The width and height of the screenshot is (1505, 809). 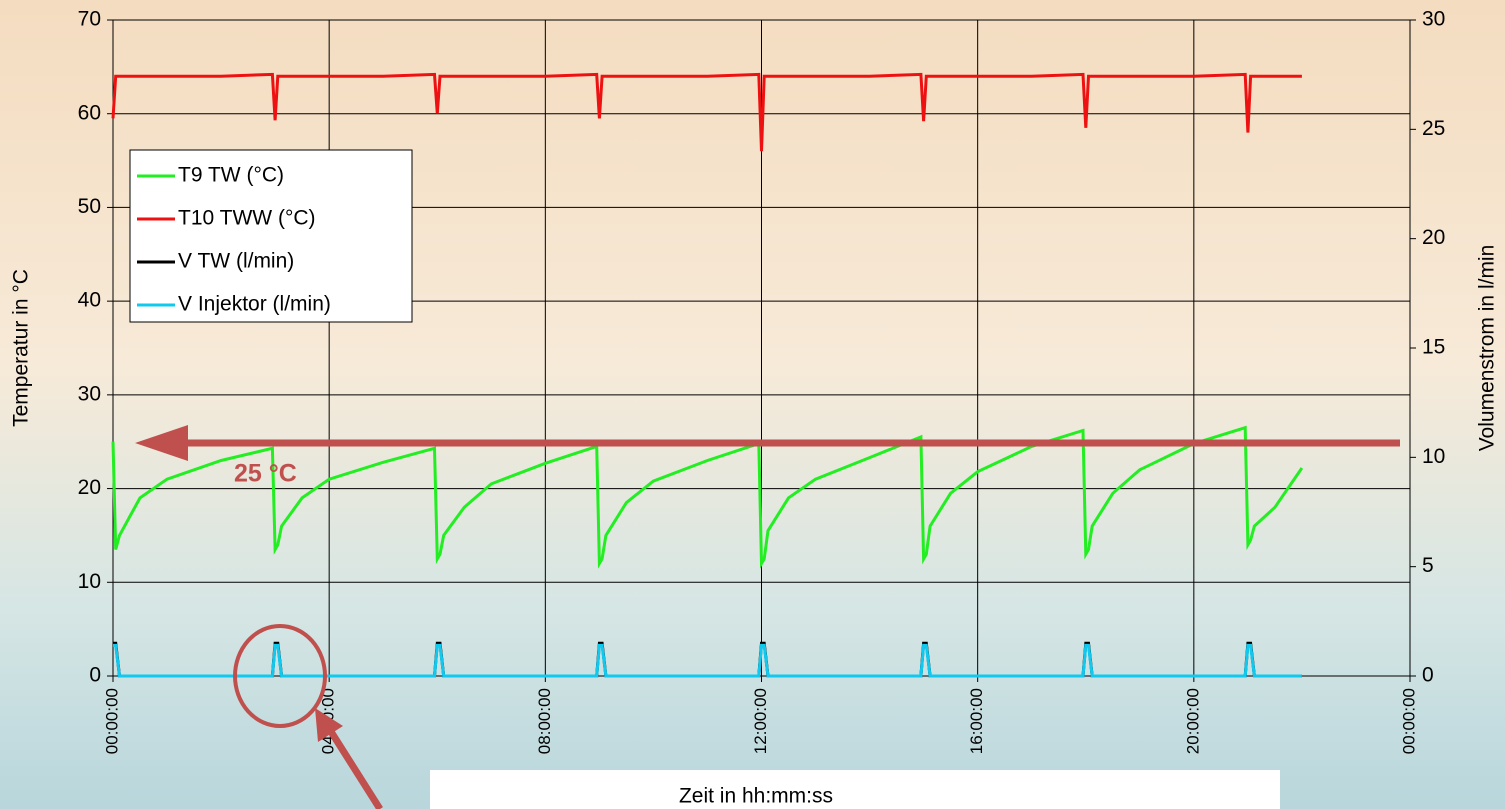 I want to click on x-tick-label: 16:00:00, so click(x=976, y=721).